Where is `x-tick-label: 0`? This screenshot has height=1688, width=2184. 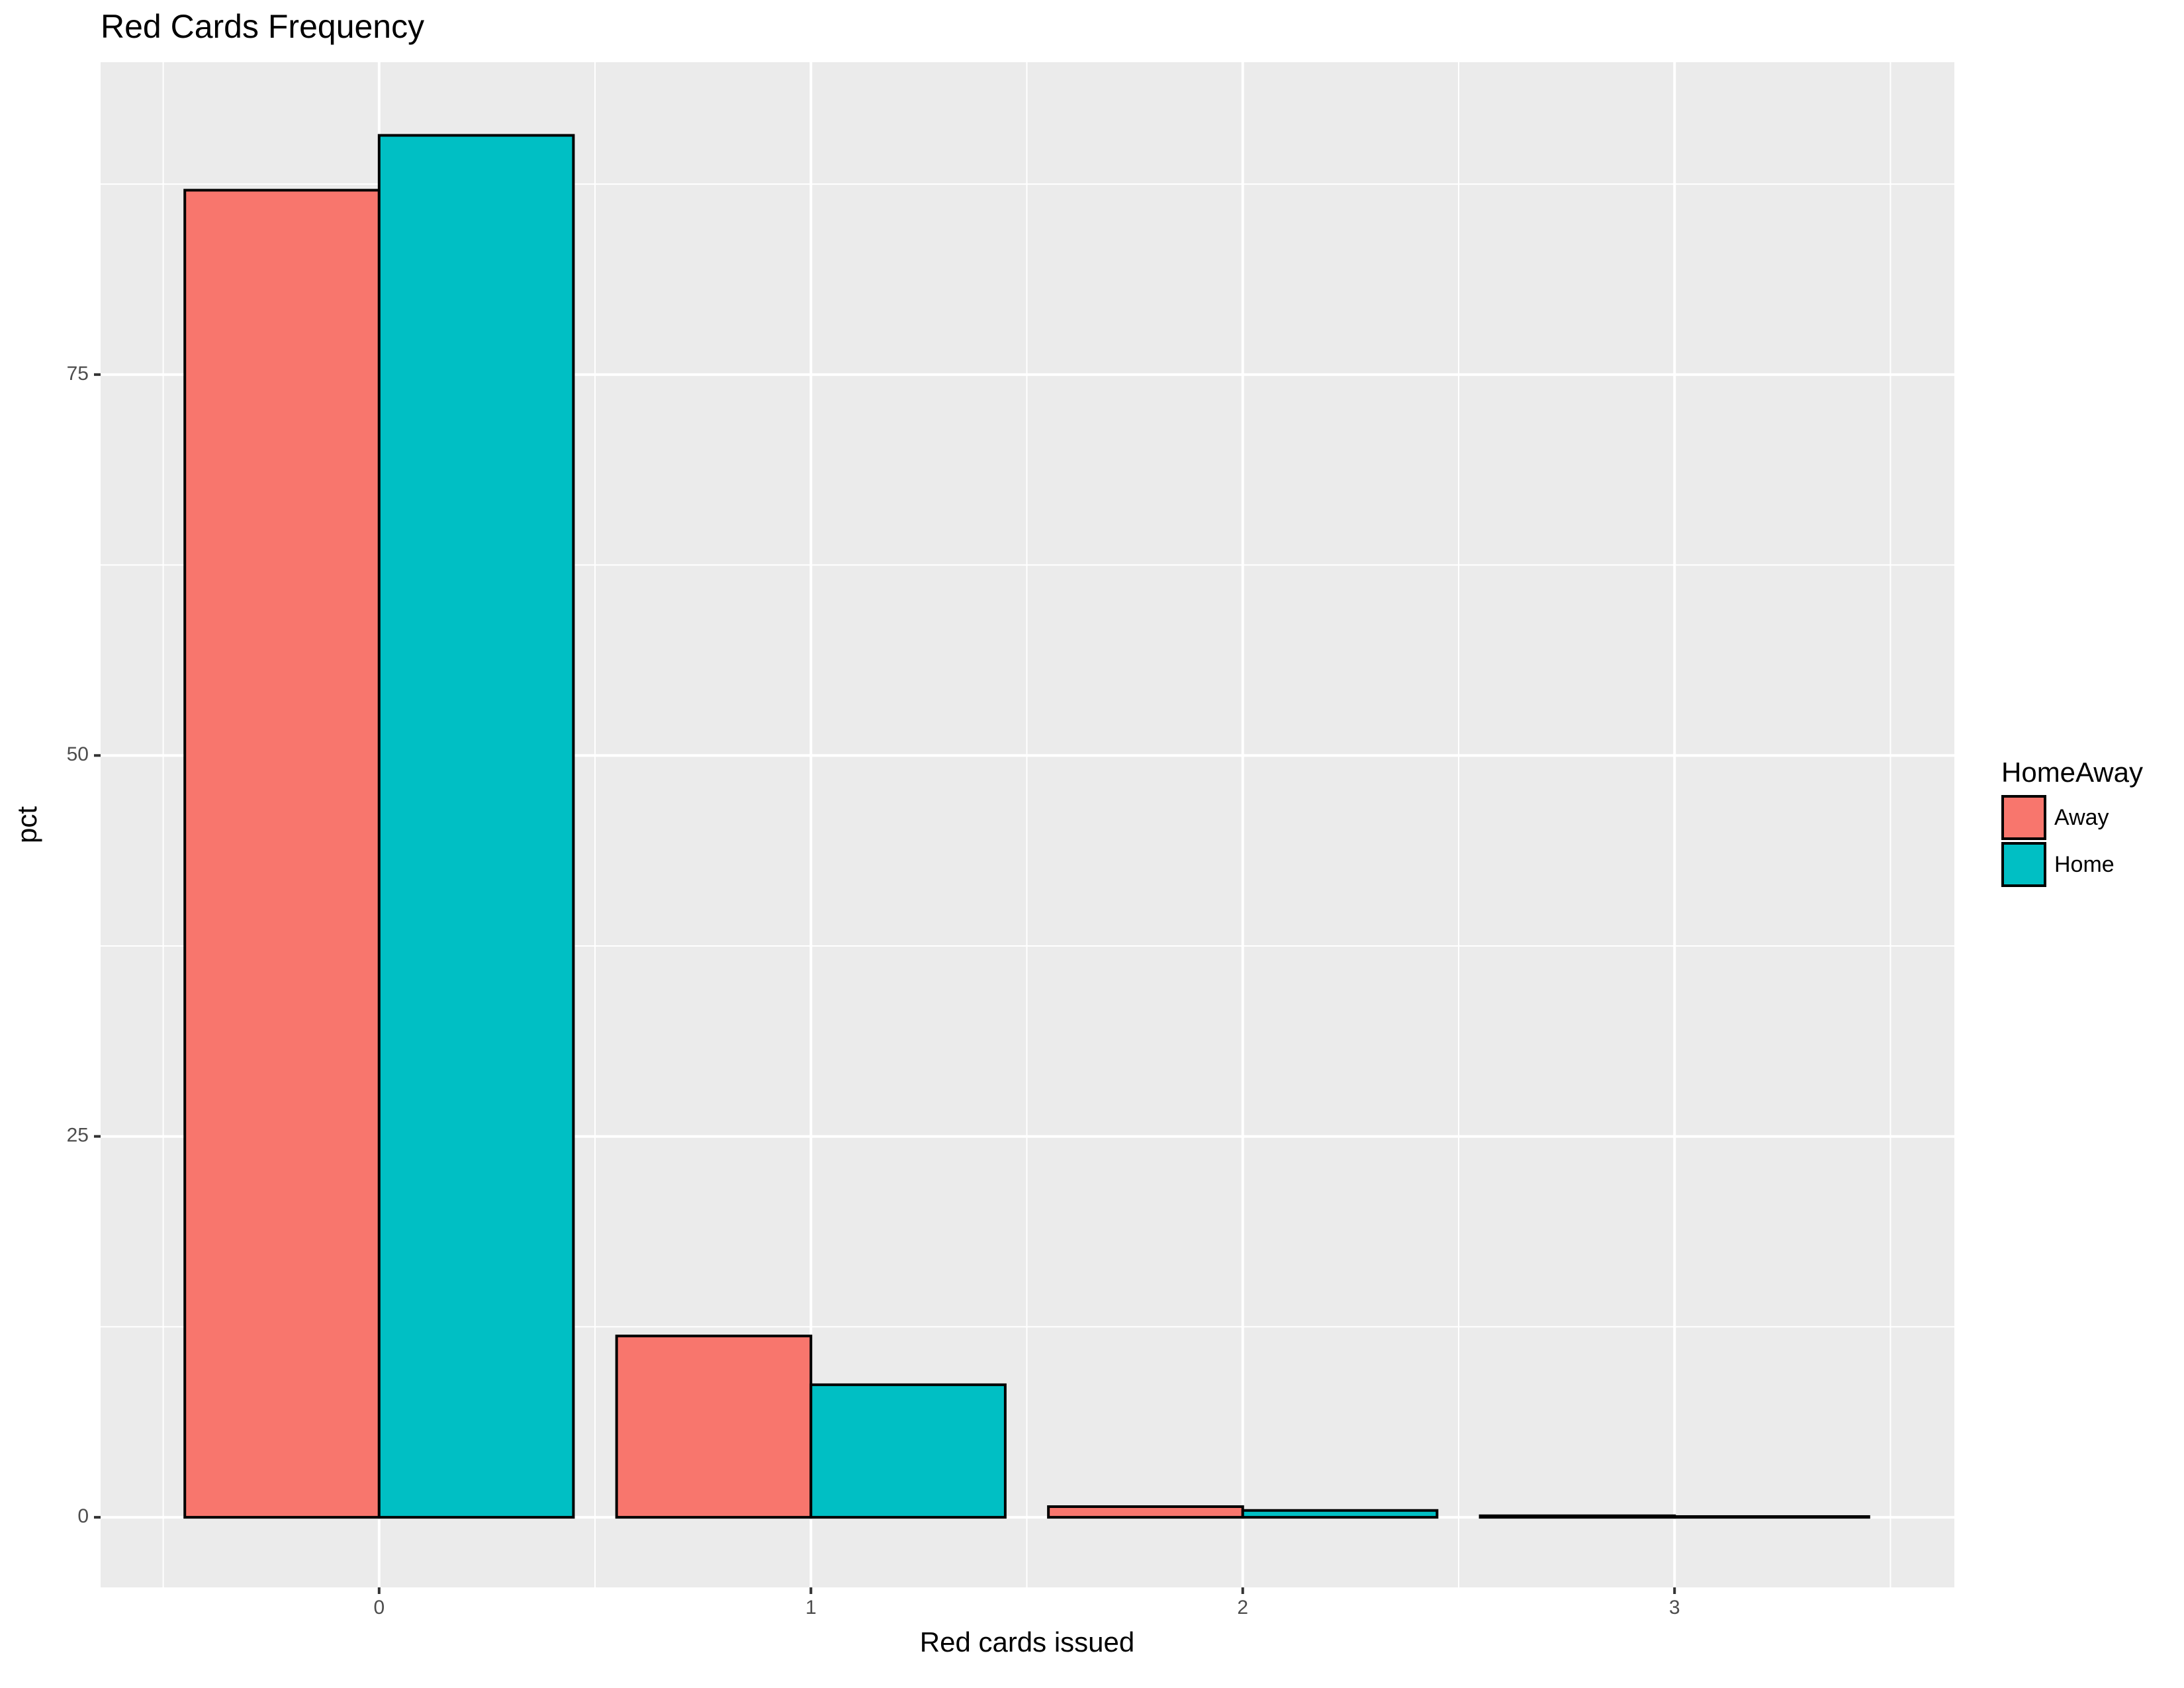
x-tick-label: 0 is located at coordinates (379, 1607).